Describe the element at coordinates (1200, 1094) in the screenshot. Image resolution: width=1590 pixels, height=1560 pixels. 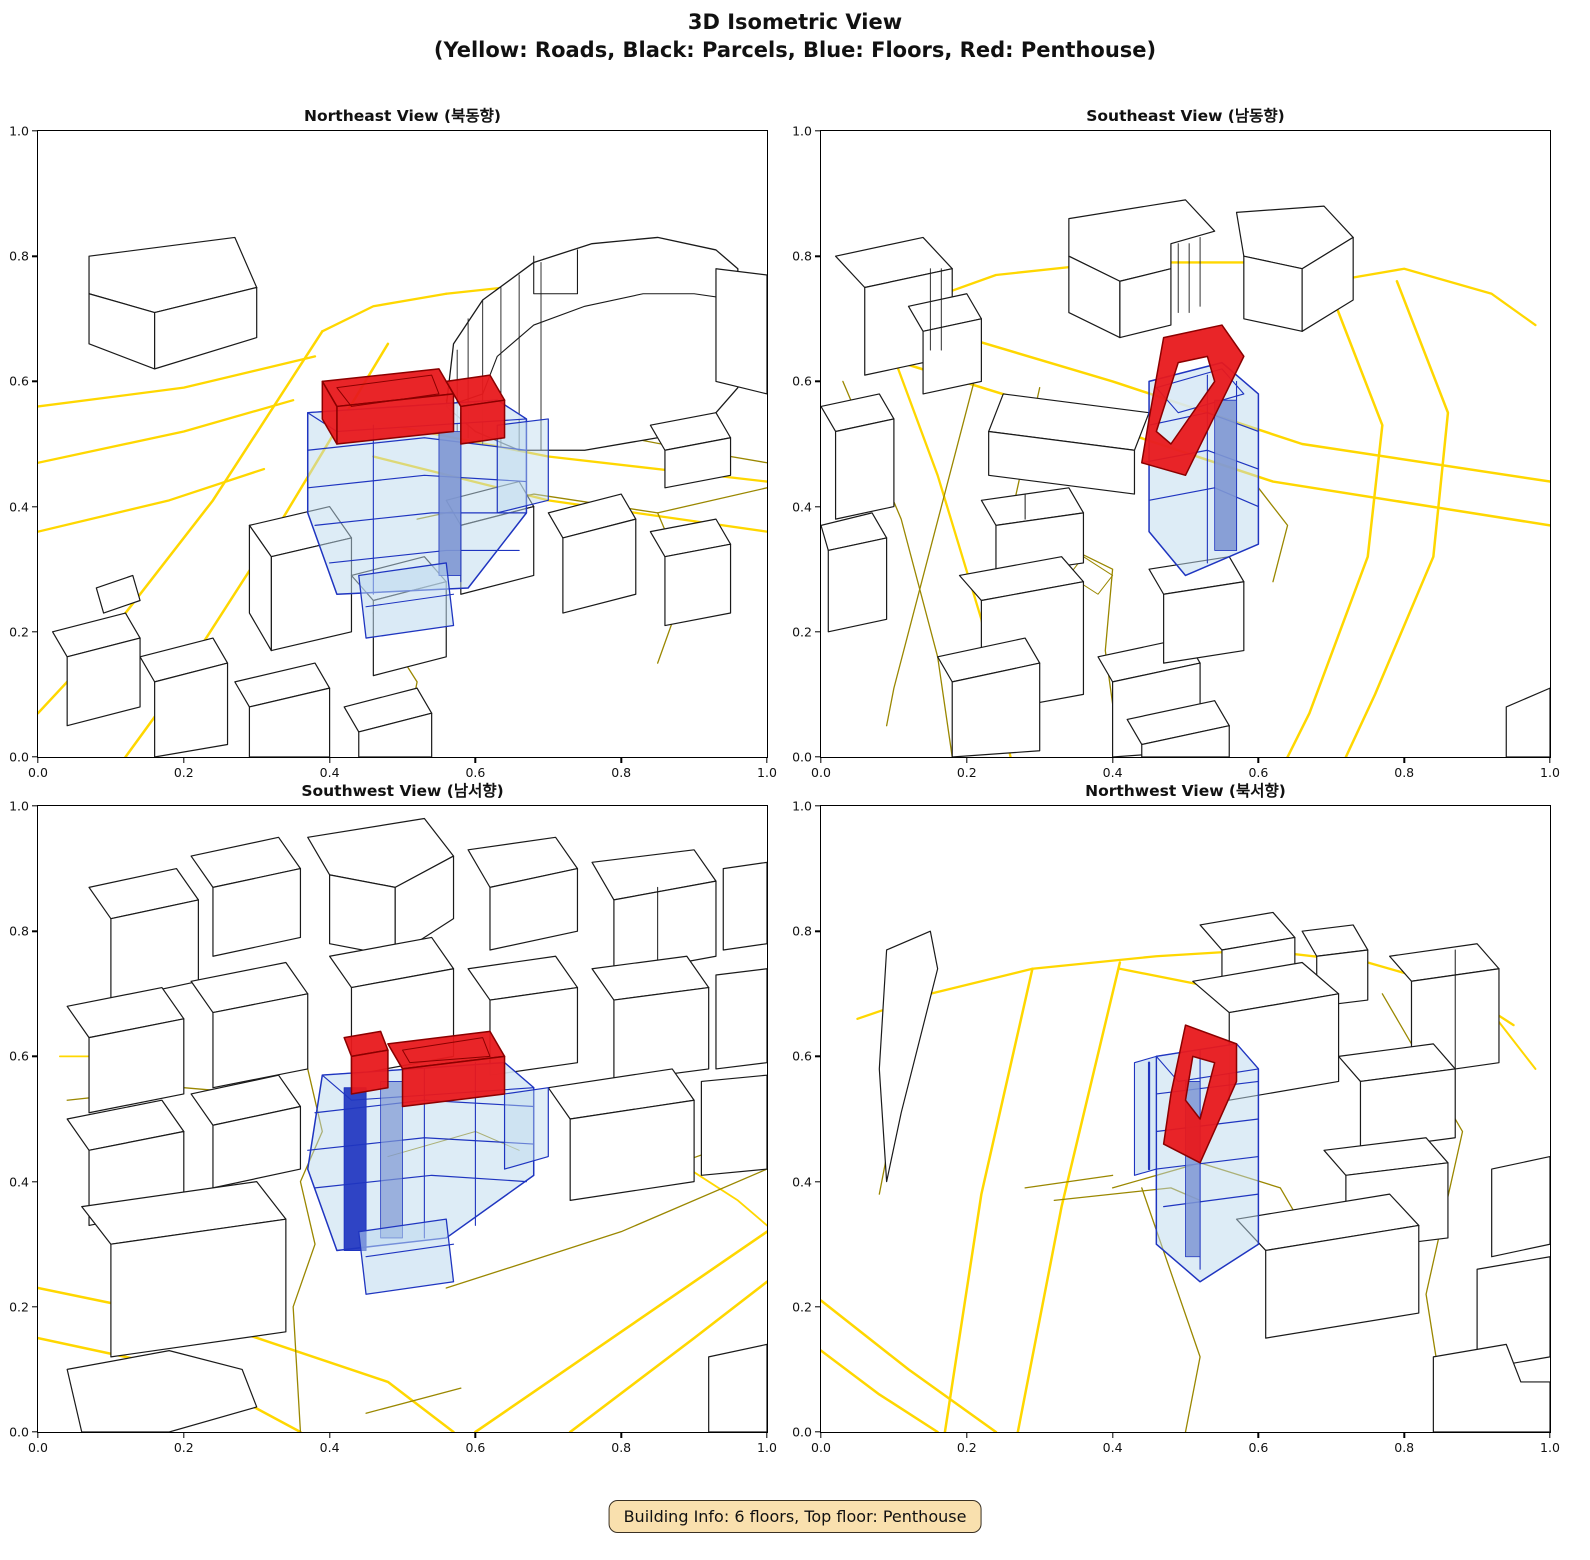
I see `penthouse-ring` at that location.